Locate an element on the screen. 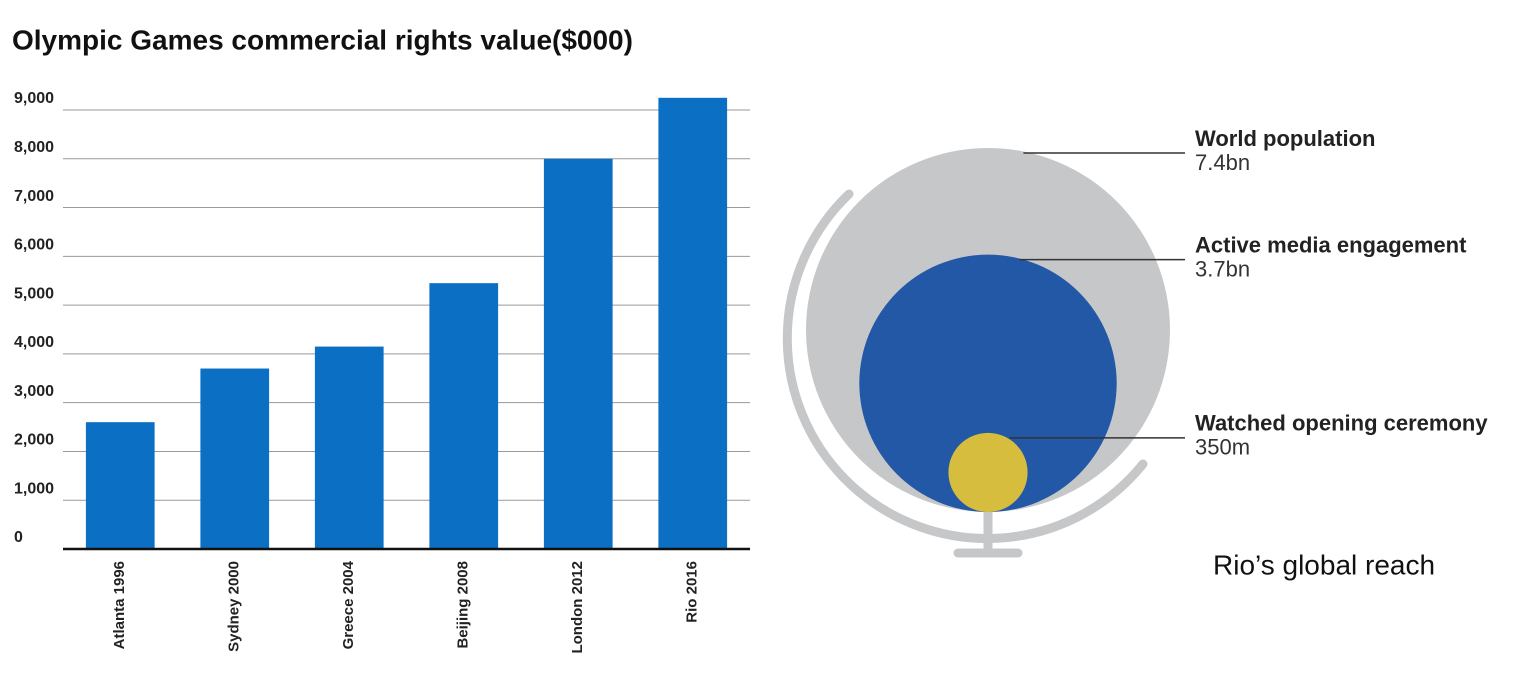 This screenshot has width=1535, height=691. globe-stand-arc is located at coordinates (965, 366).